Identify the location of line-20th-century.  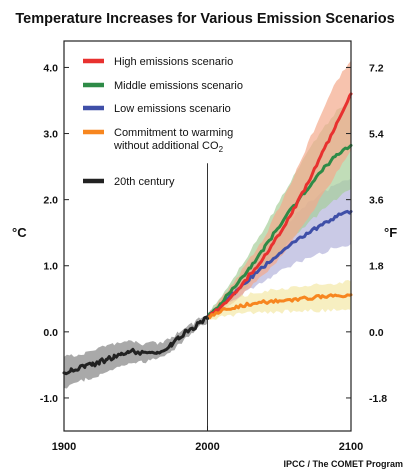
(135, 345).